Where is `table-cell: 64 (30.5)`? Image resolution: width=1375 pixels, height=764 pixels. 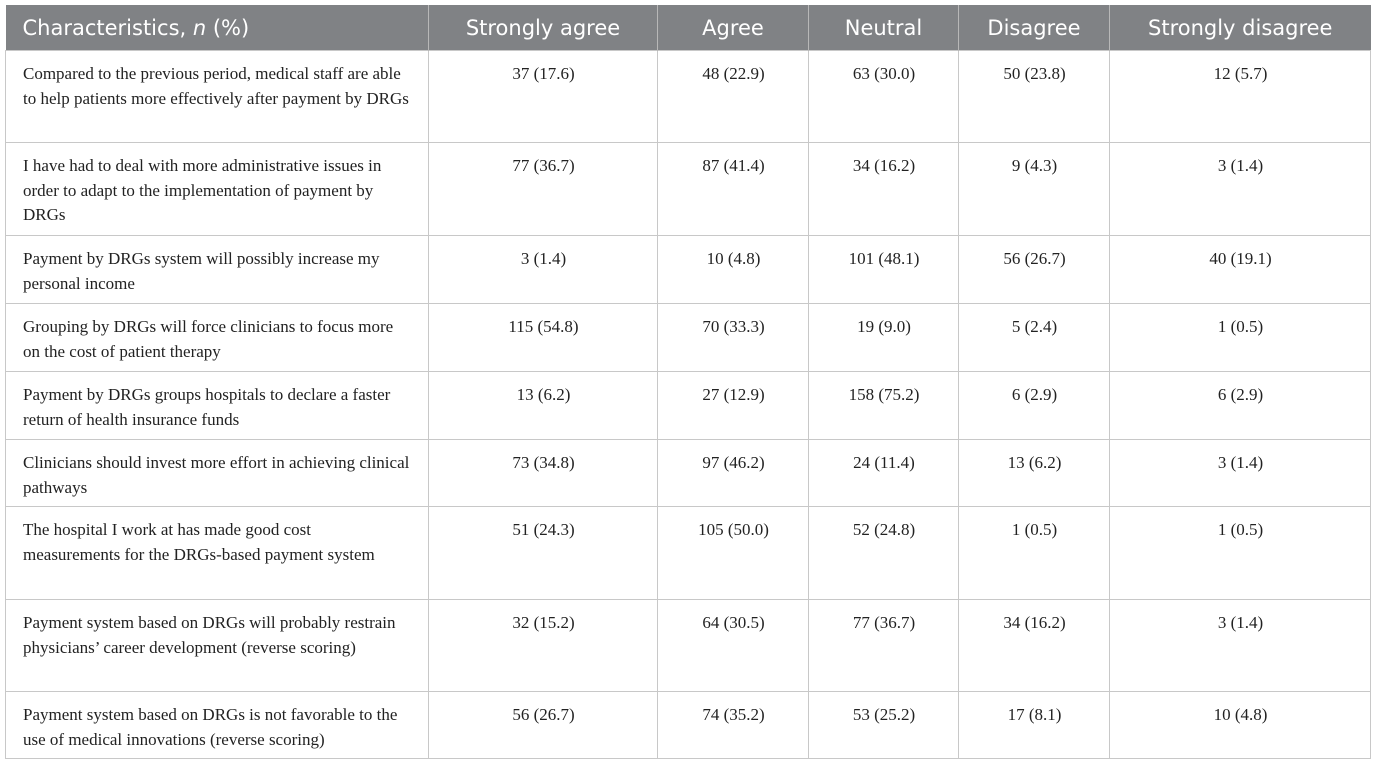
table-cell: 64 (30.5) is located at coordinates (733, 645).